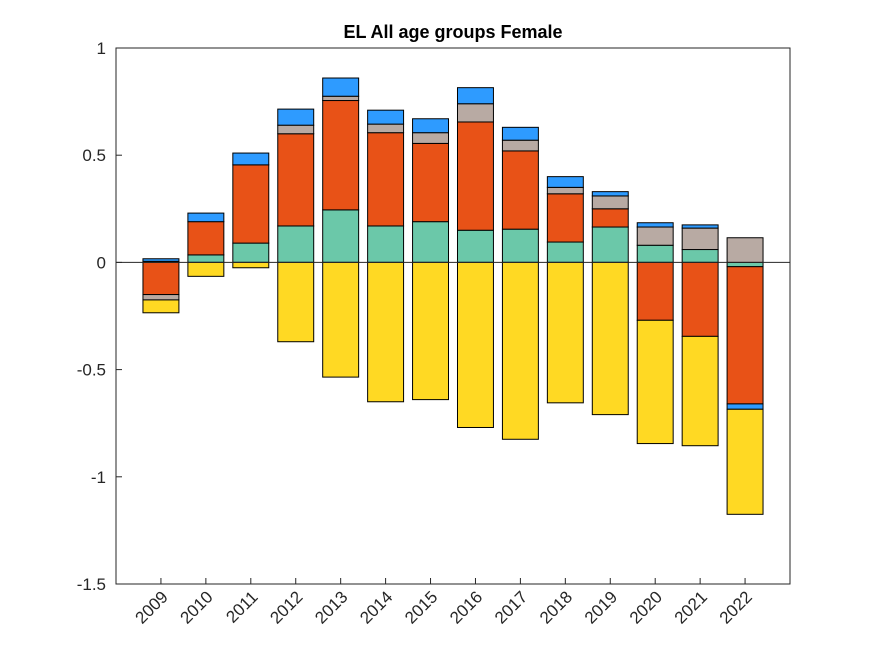  I want to click on bar-segment-2012-yellow-component, so click(296, 302).